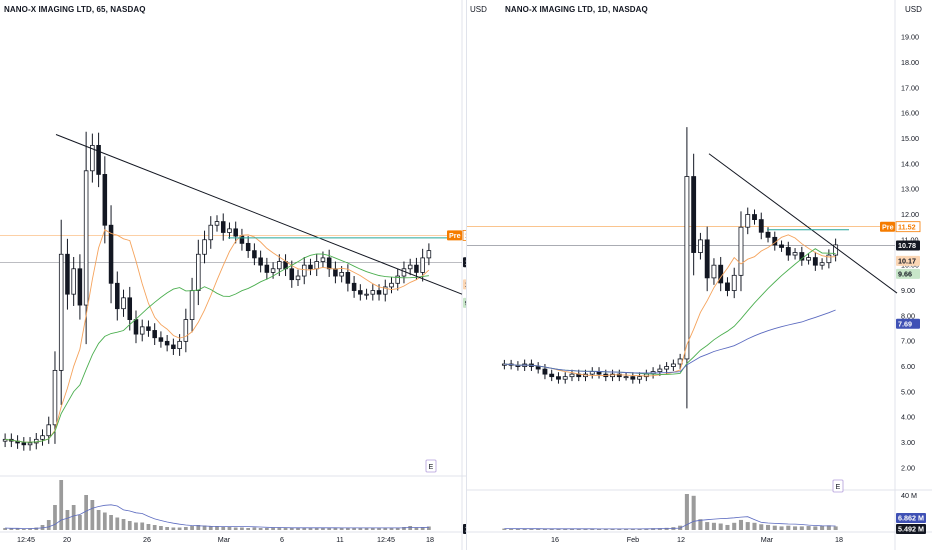 The image size is (932, 550). I want to click on ma-orange-line, so click(670, 305).